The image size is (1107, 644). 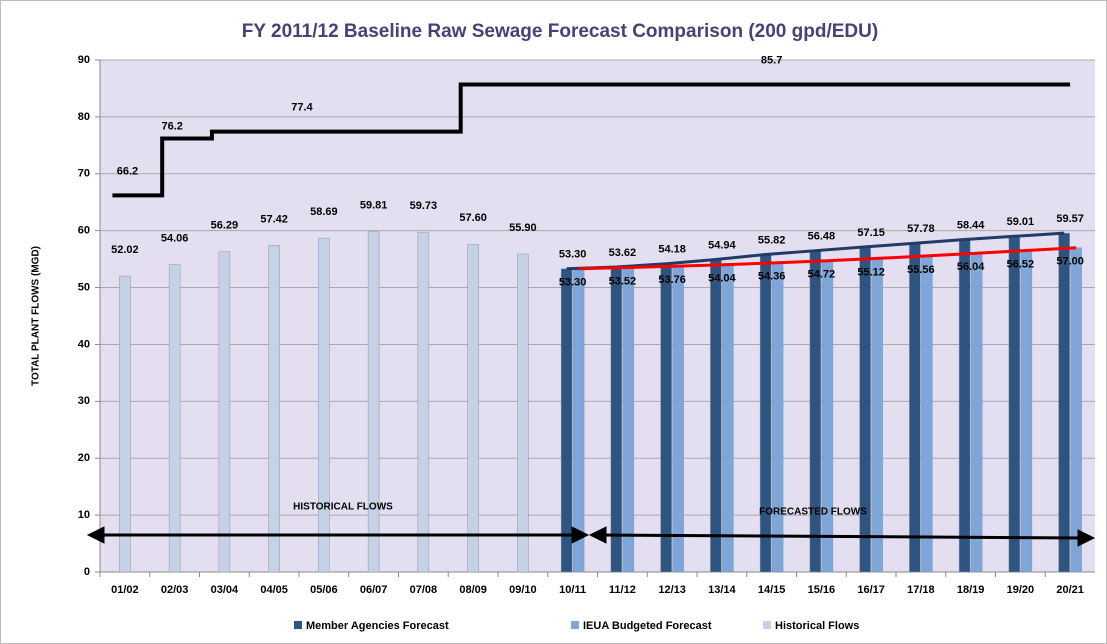 I want to click on y-tick-label: 80, so click(x=84, y=117).